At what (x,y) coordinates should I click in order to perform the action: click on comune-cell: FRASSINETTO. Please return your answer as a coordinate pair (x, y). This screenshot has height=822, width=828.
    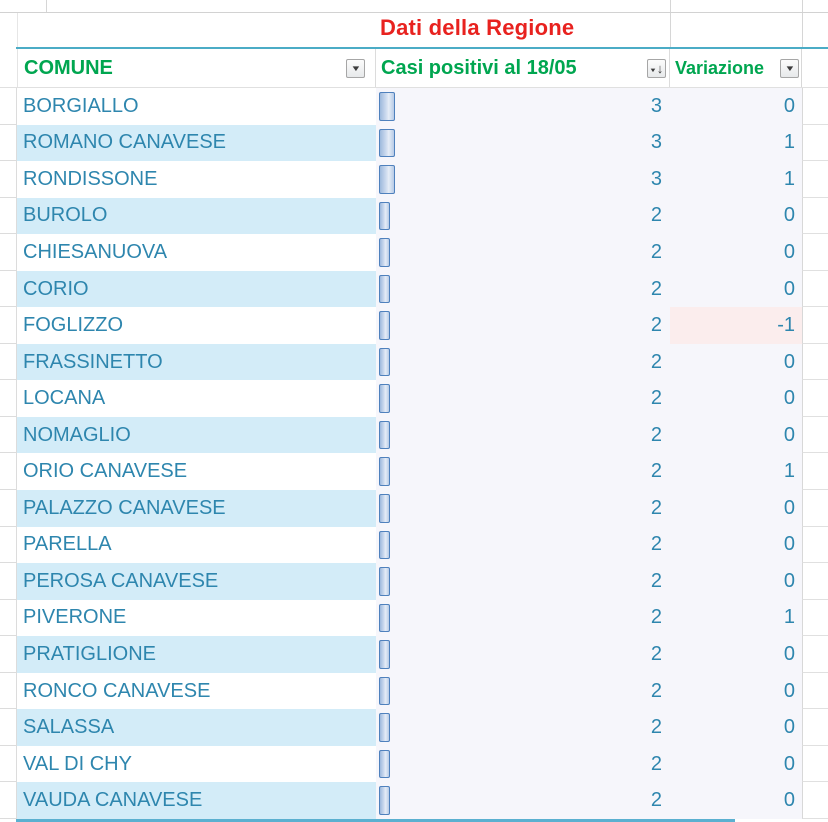
    Looking at the image, I should click on (196, 362).